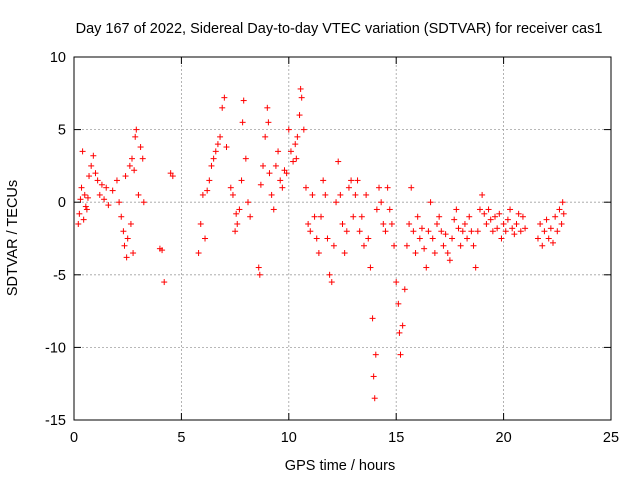  I want to click on x-tick-label: 10, so click(289, 438).